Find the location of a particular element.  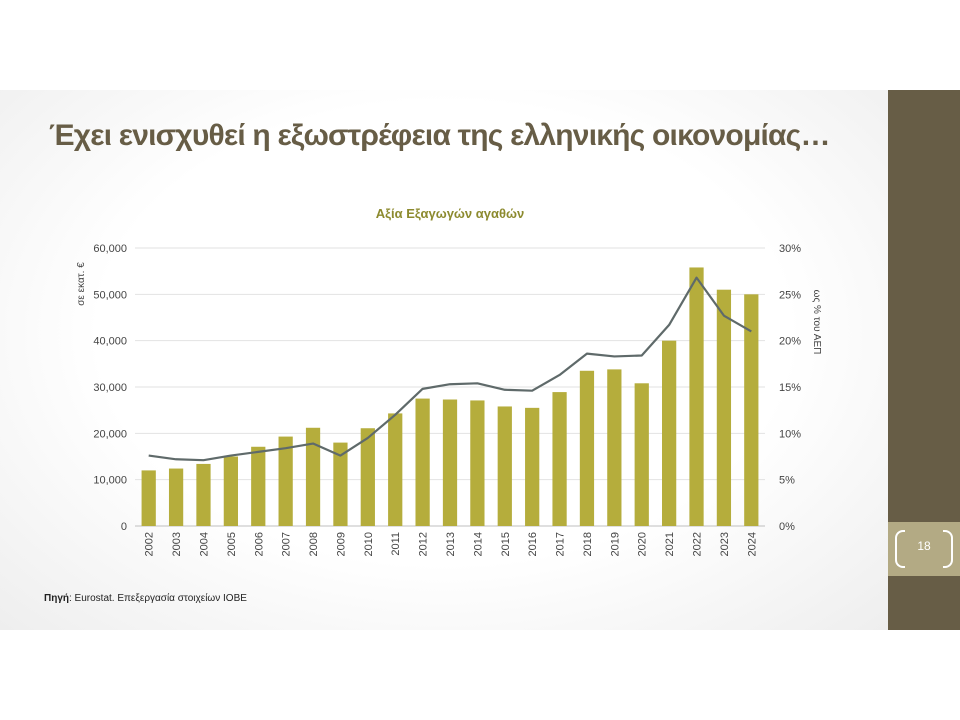

x-tick-label: 2019 is located at coordinates (615, 544).